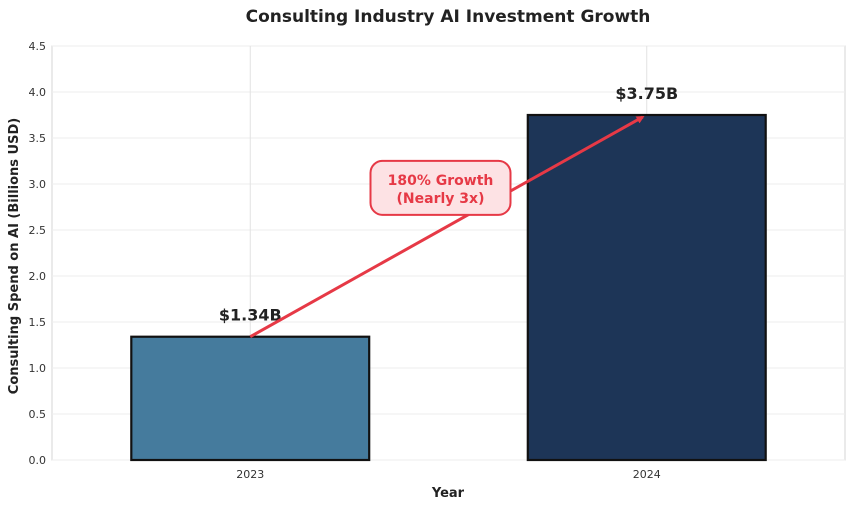 The height and width of the screenshot is (510, 848). What do you see at coordinates (38, 184) in the screenshot?
I see `y-tick-label: 3.0` at bounding box center [38, 184].